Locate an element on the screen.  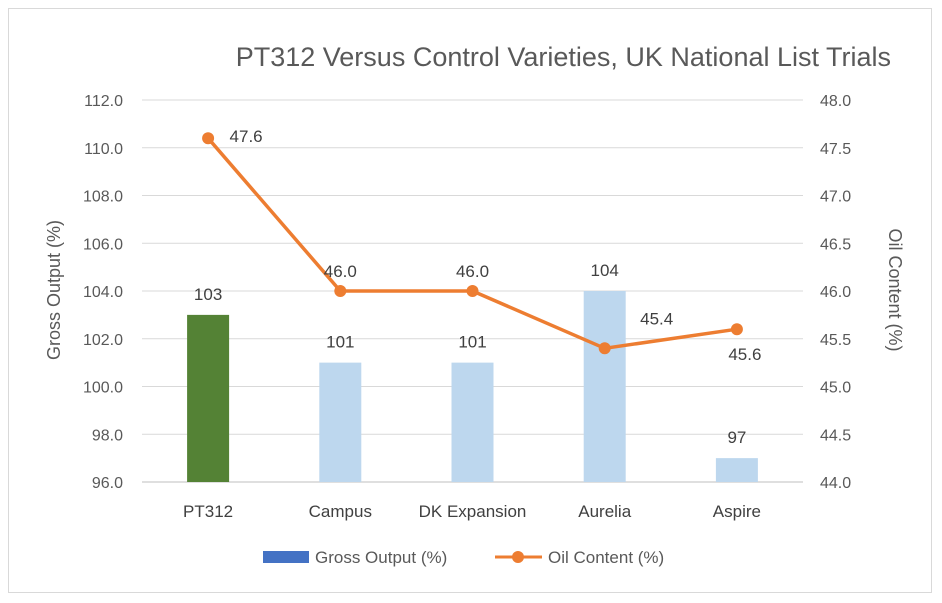
right-tick-label: 44.5 is located at coordinates (835, 435).